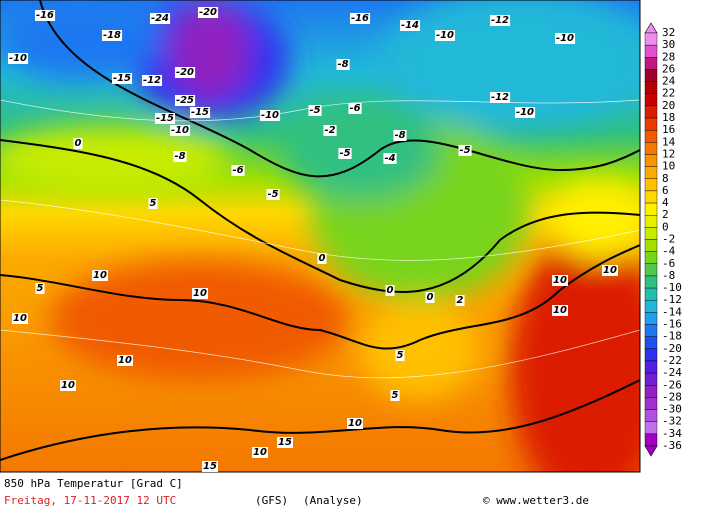 The image size is (704, 513). I want to click on legend-label: -20, so click(672, 348).